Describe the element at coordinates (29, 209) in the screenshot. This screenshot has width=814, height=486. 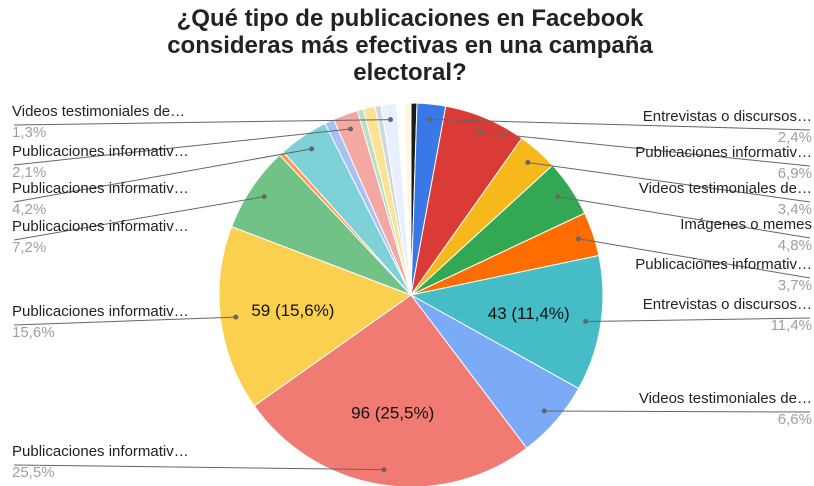
I see `slice-percent-label: 4,2%` at that location.